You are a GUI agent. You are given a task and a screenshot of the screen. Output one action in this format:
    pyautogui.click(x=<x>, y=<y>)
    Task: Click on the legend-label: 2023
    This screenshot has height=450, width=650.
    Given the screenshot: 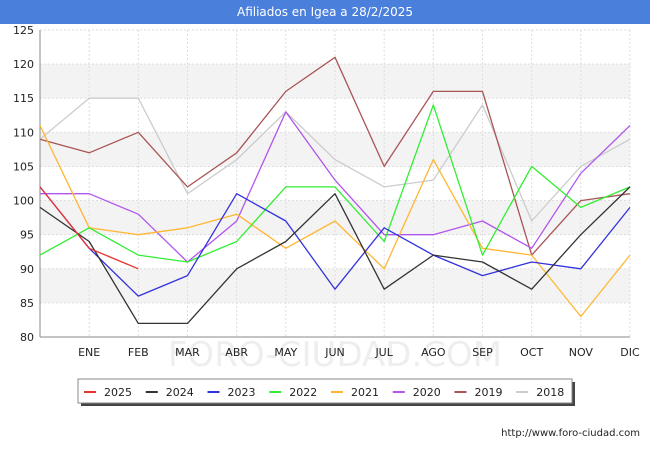 What is the action you would take?
    pyautogui.click(x=242, y=392)
    